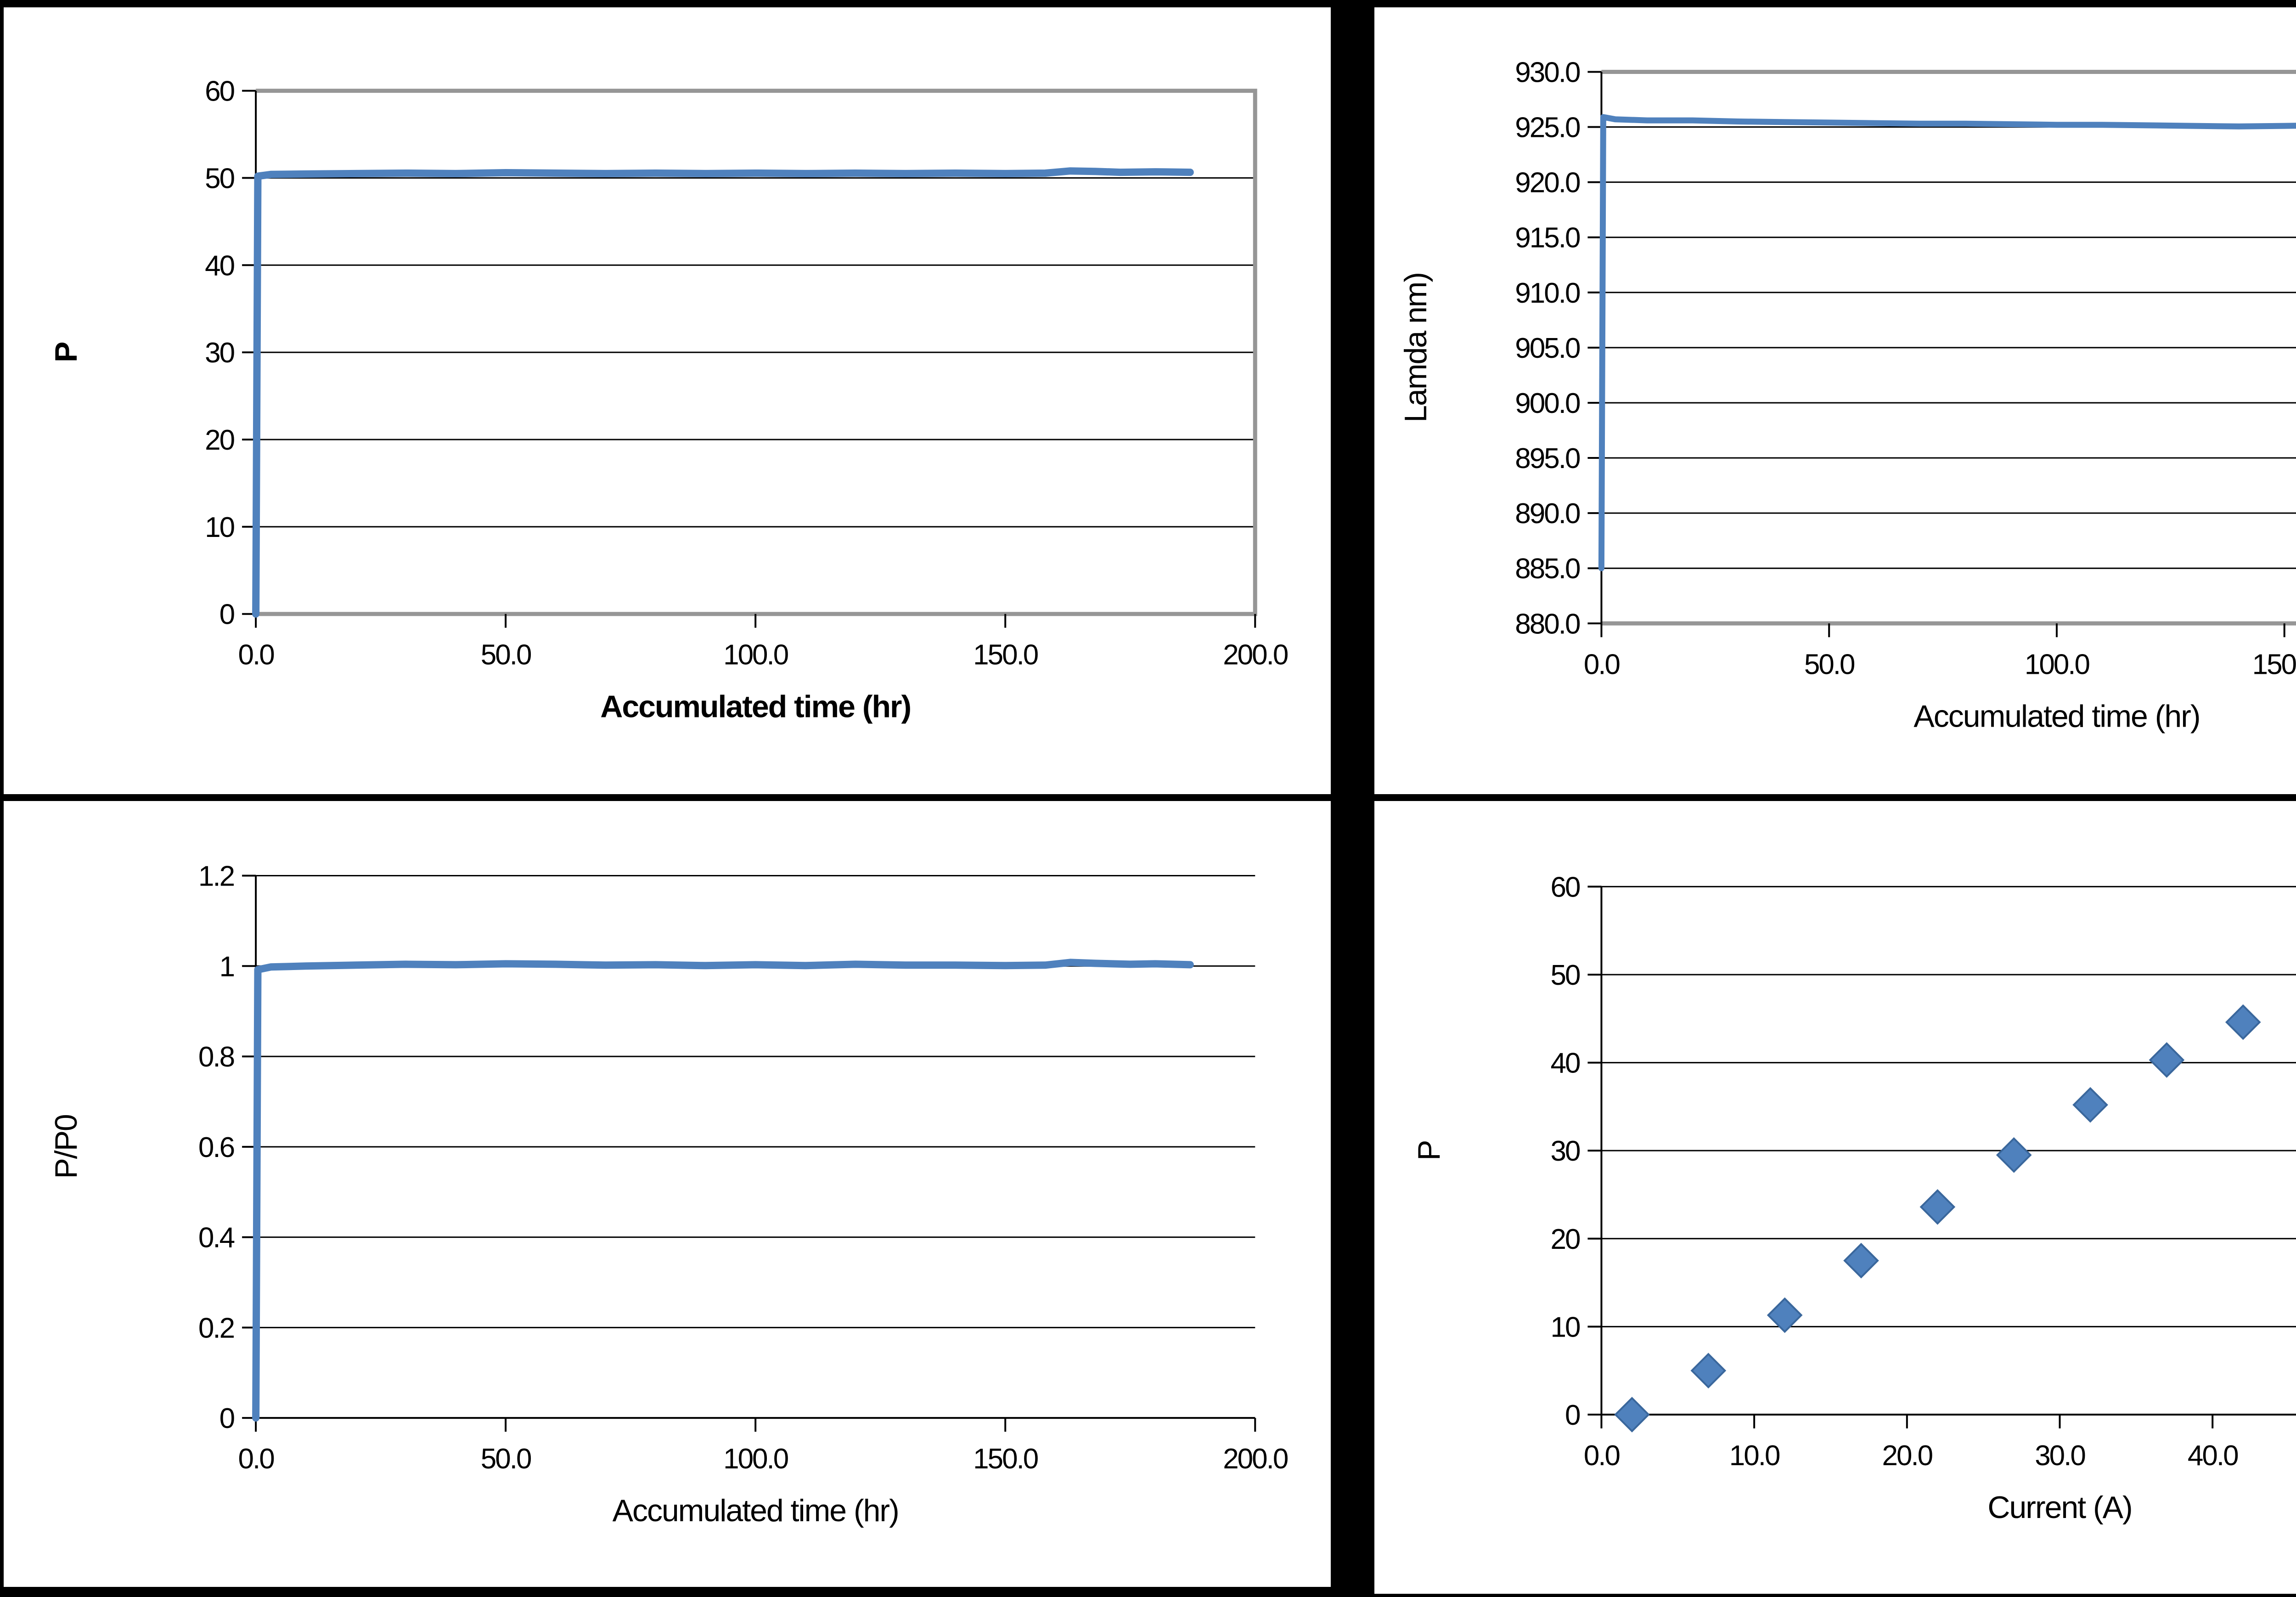 The image size is (2296, 1597). I want to click on y-tick-label: 1, so click(226, 966).